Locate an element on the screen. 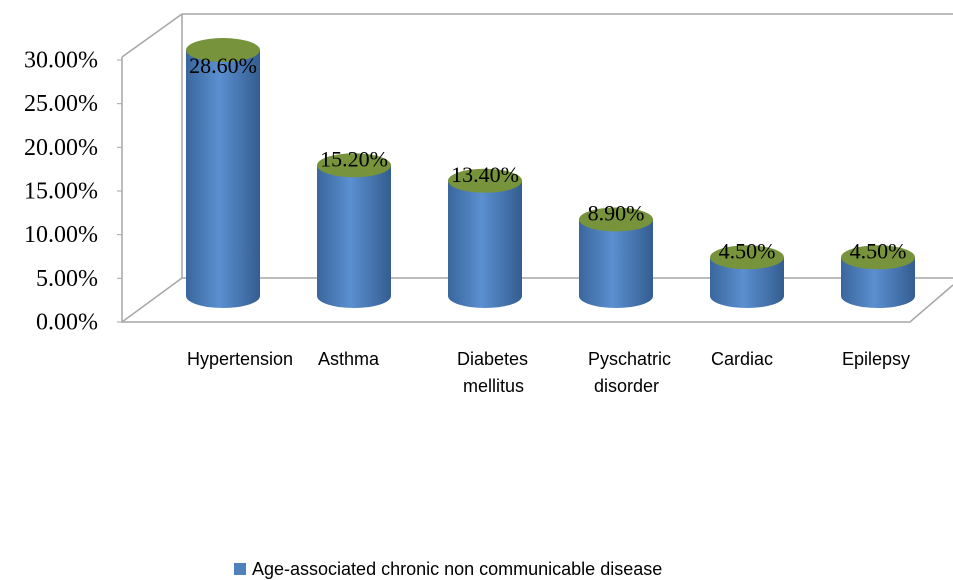  y-tick-label: 15.00% is located at coordinates (61, 192).